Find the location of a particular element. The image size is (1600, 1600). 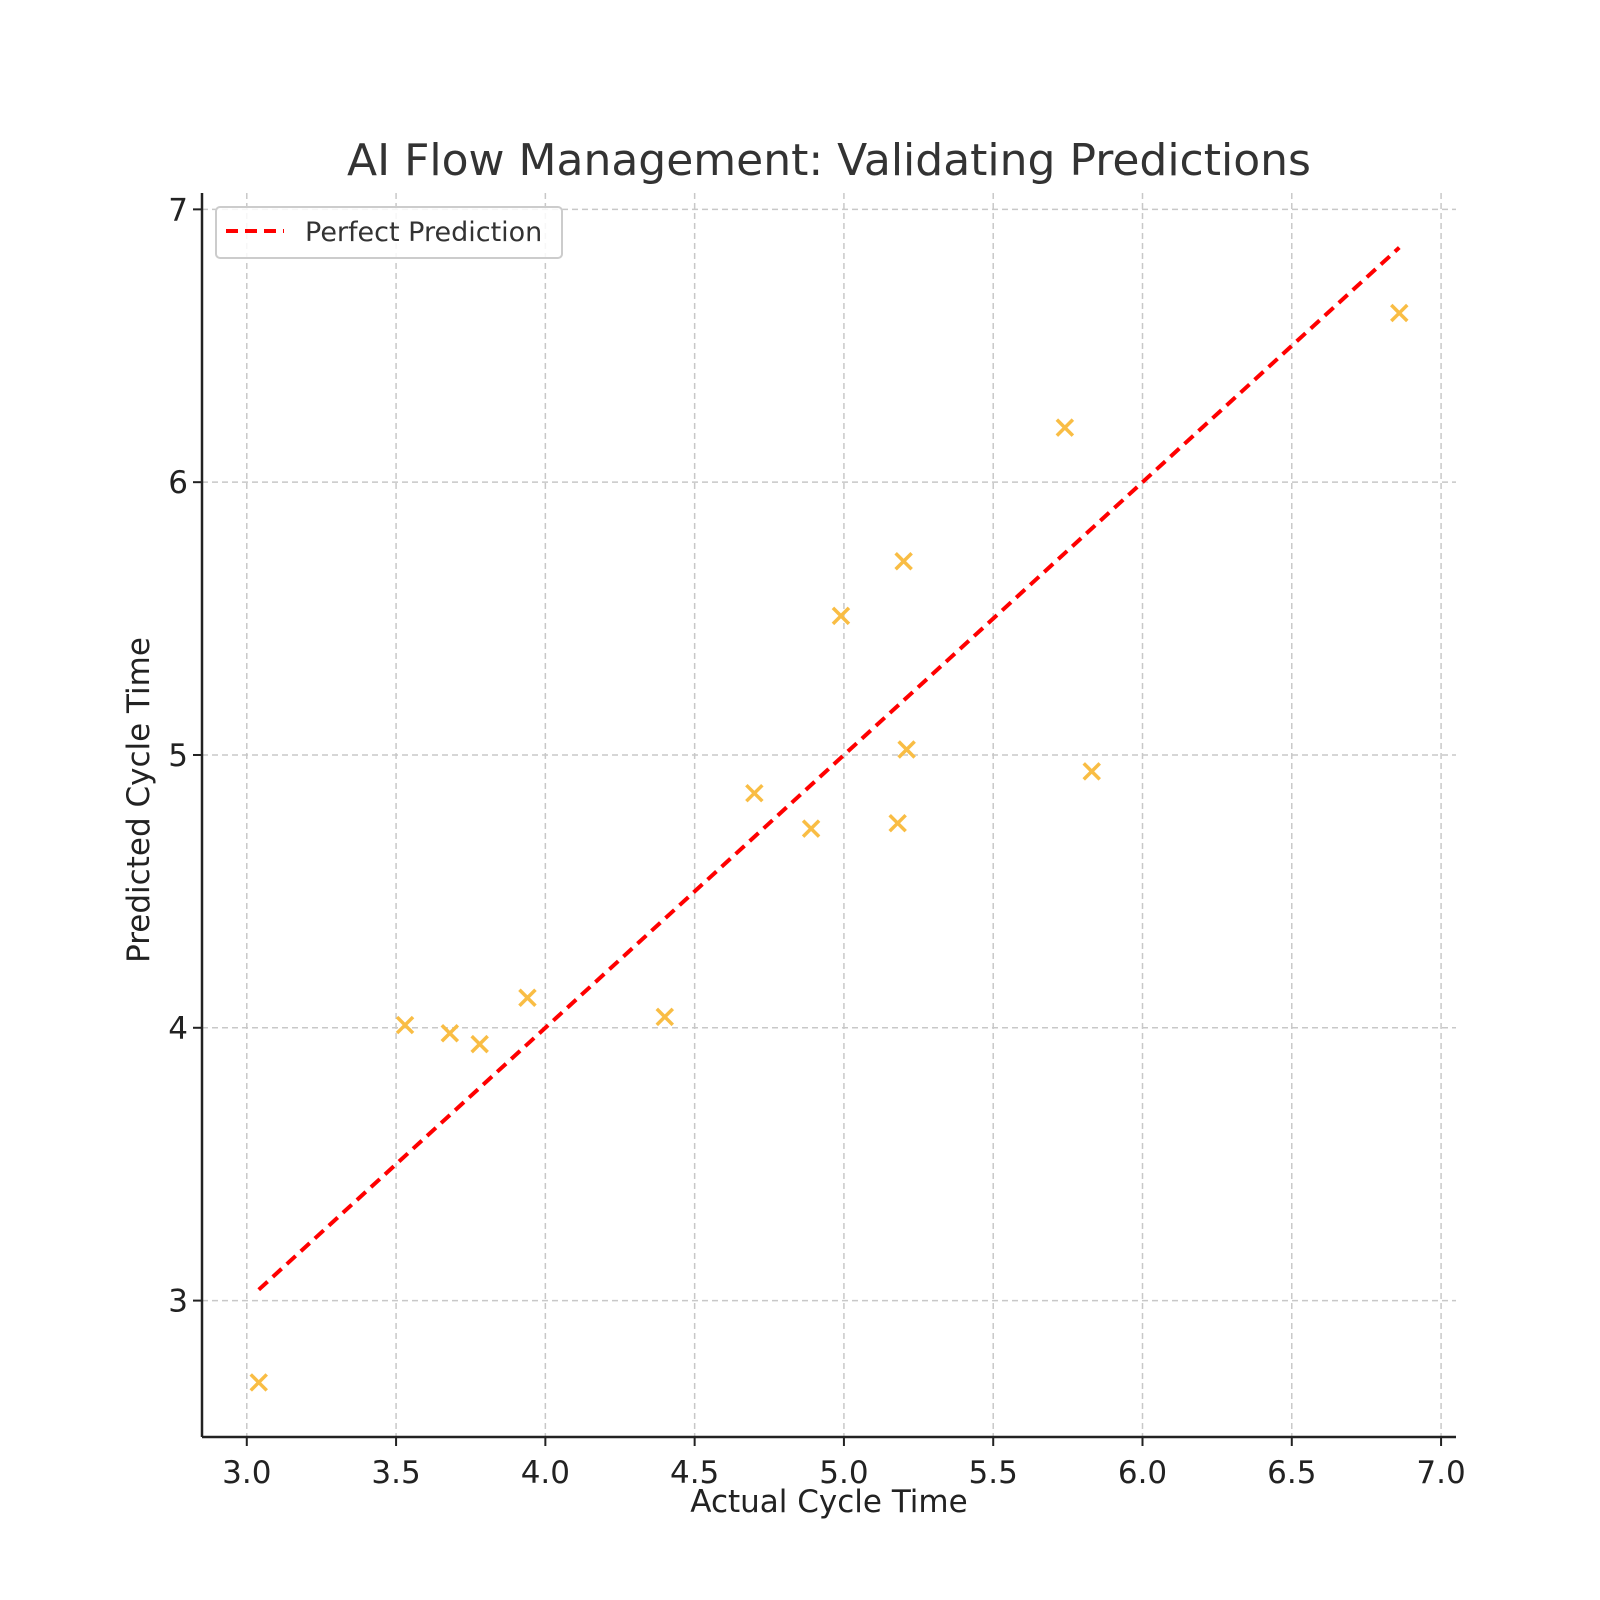

y-tick-label: 7 is located at coordinates (178, 210).